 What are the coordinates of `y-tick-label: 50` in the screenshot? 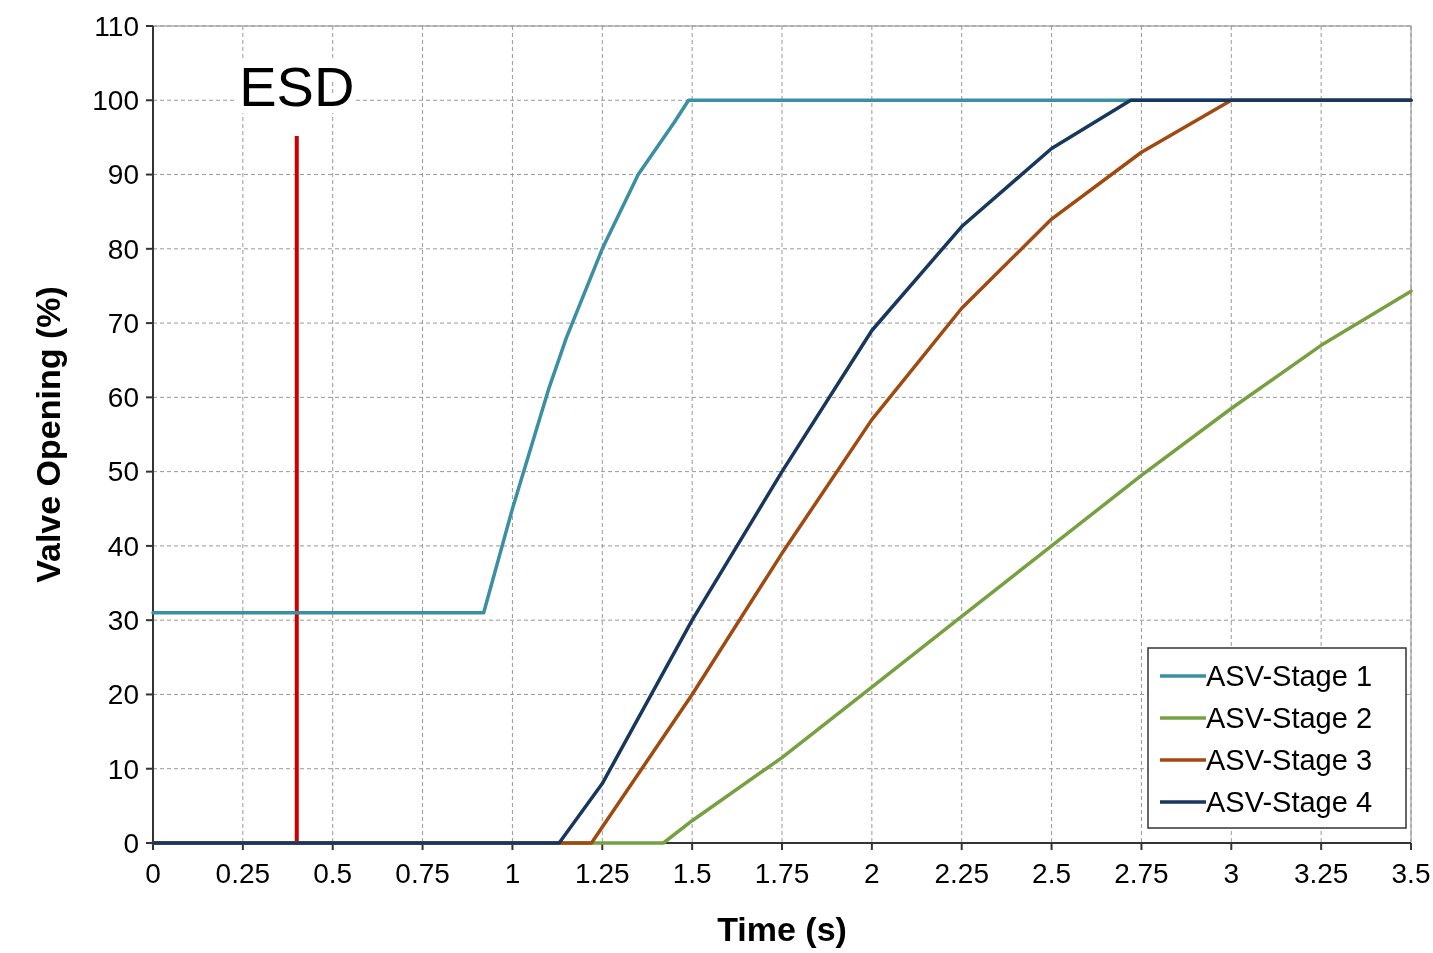 It's located at (123, 472).